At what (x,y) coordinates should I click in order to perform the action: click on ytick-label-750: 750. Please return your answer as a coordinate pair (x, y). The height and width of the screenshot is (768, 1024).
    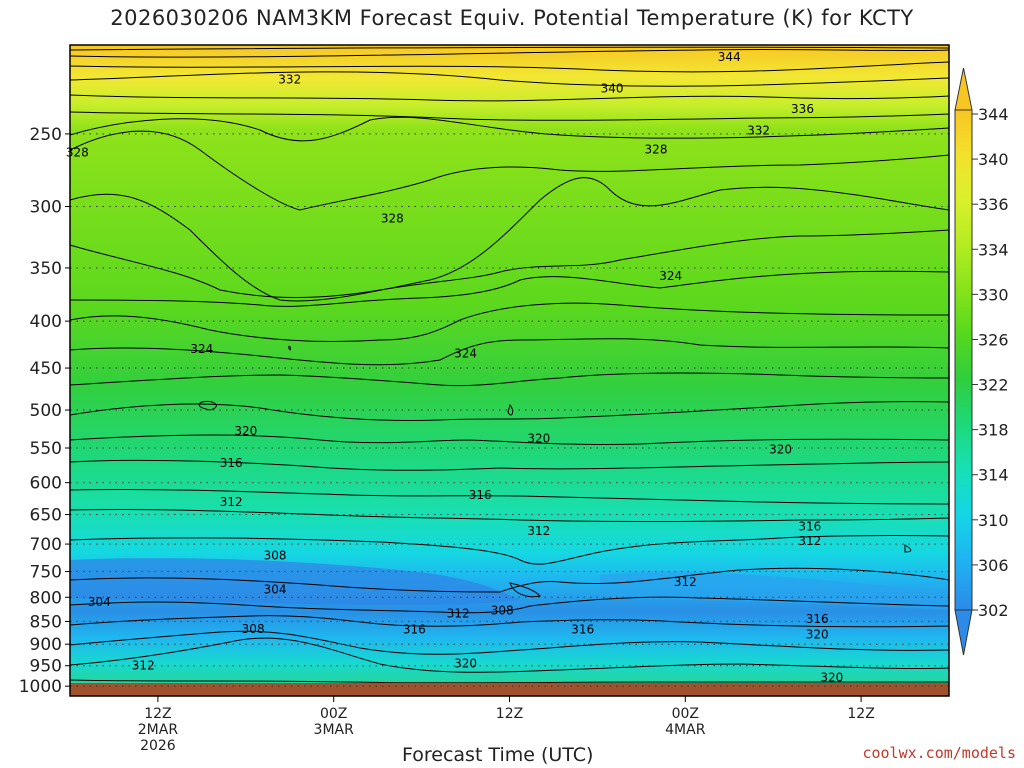
    Looking at the image, I should click on (46, 573).